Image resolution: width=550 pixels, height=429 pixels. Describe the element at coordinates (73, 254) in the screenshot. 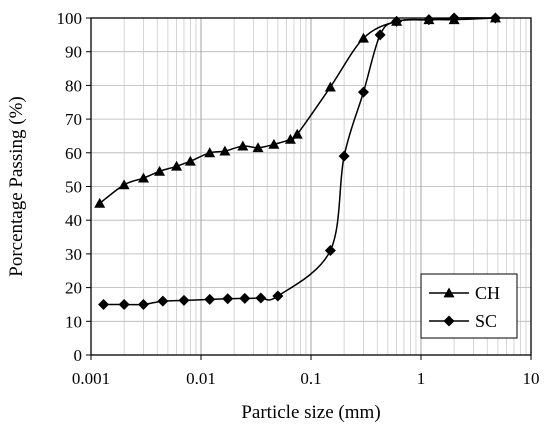

I see `y-tick-label: 30` at that location.